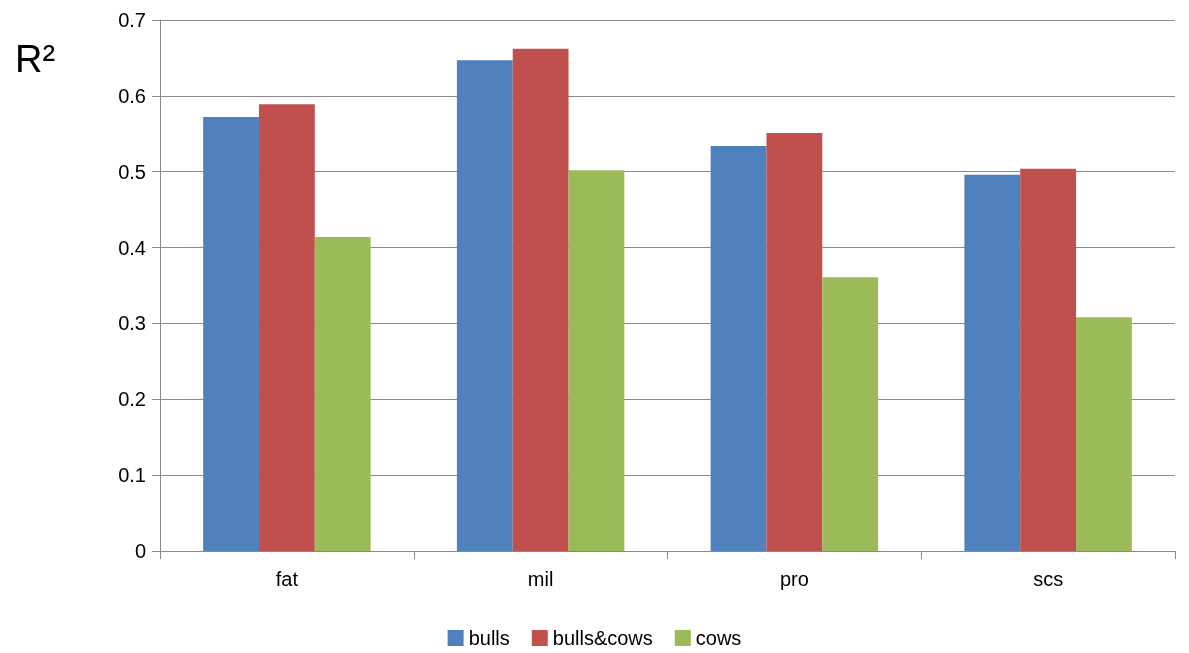 The height and width of the screenshot is (653, 1189). What do you see at coordinates (132, 95) in the screenshot?
I see `y-tick-label: 0.6` at bounding box center [132, 95].